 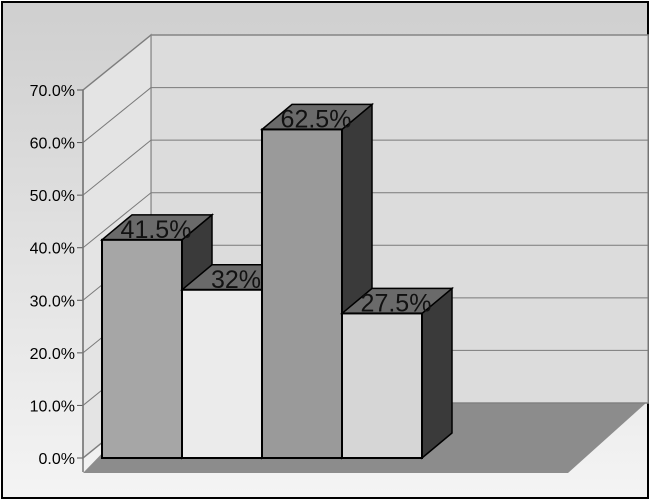 What do you see at coordinates (52, 91) in the screenshot?
I see `y-tick-label: 70.0%` at bounding box center [52, 91].